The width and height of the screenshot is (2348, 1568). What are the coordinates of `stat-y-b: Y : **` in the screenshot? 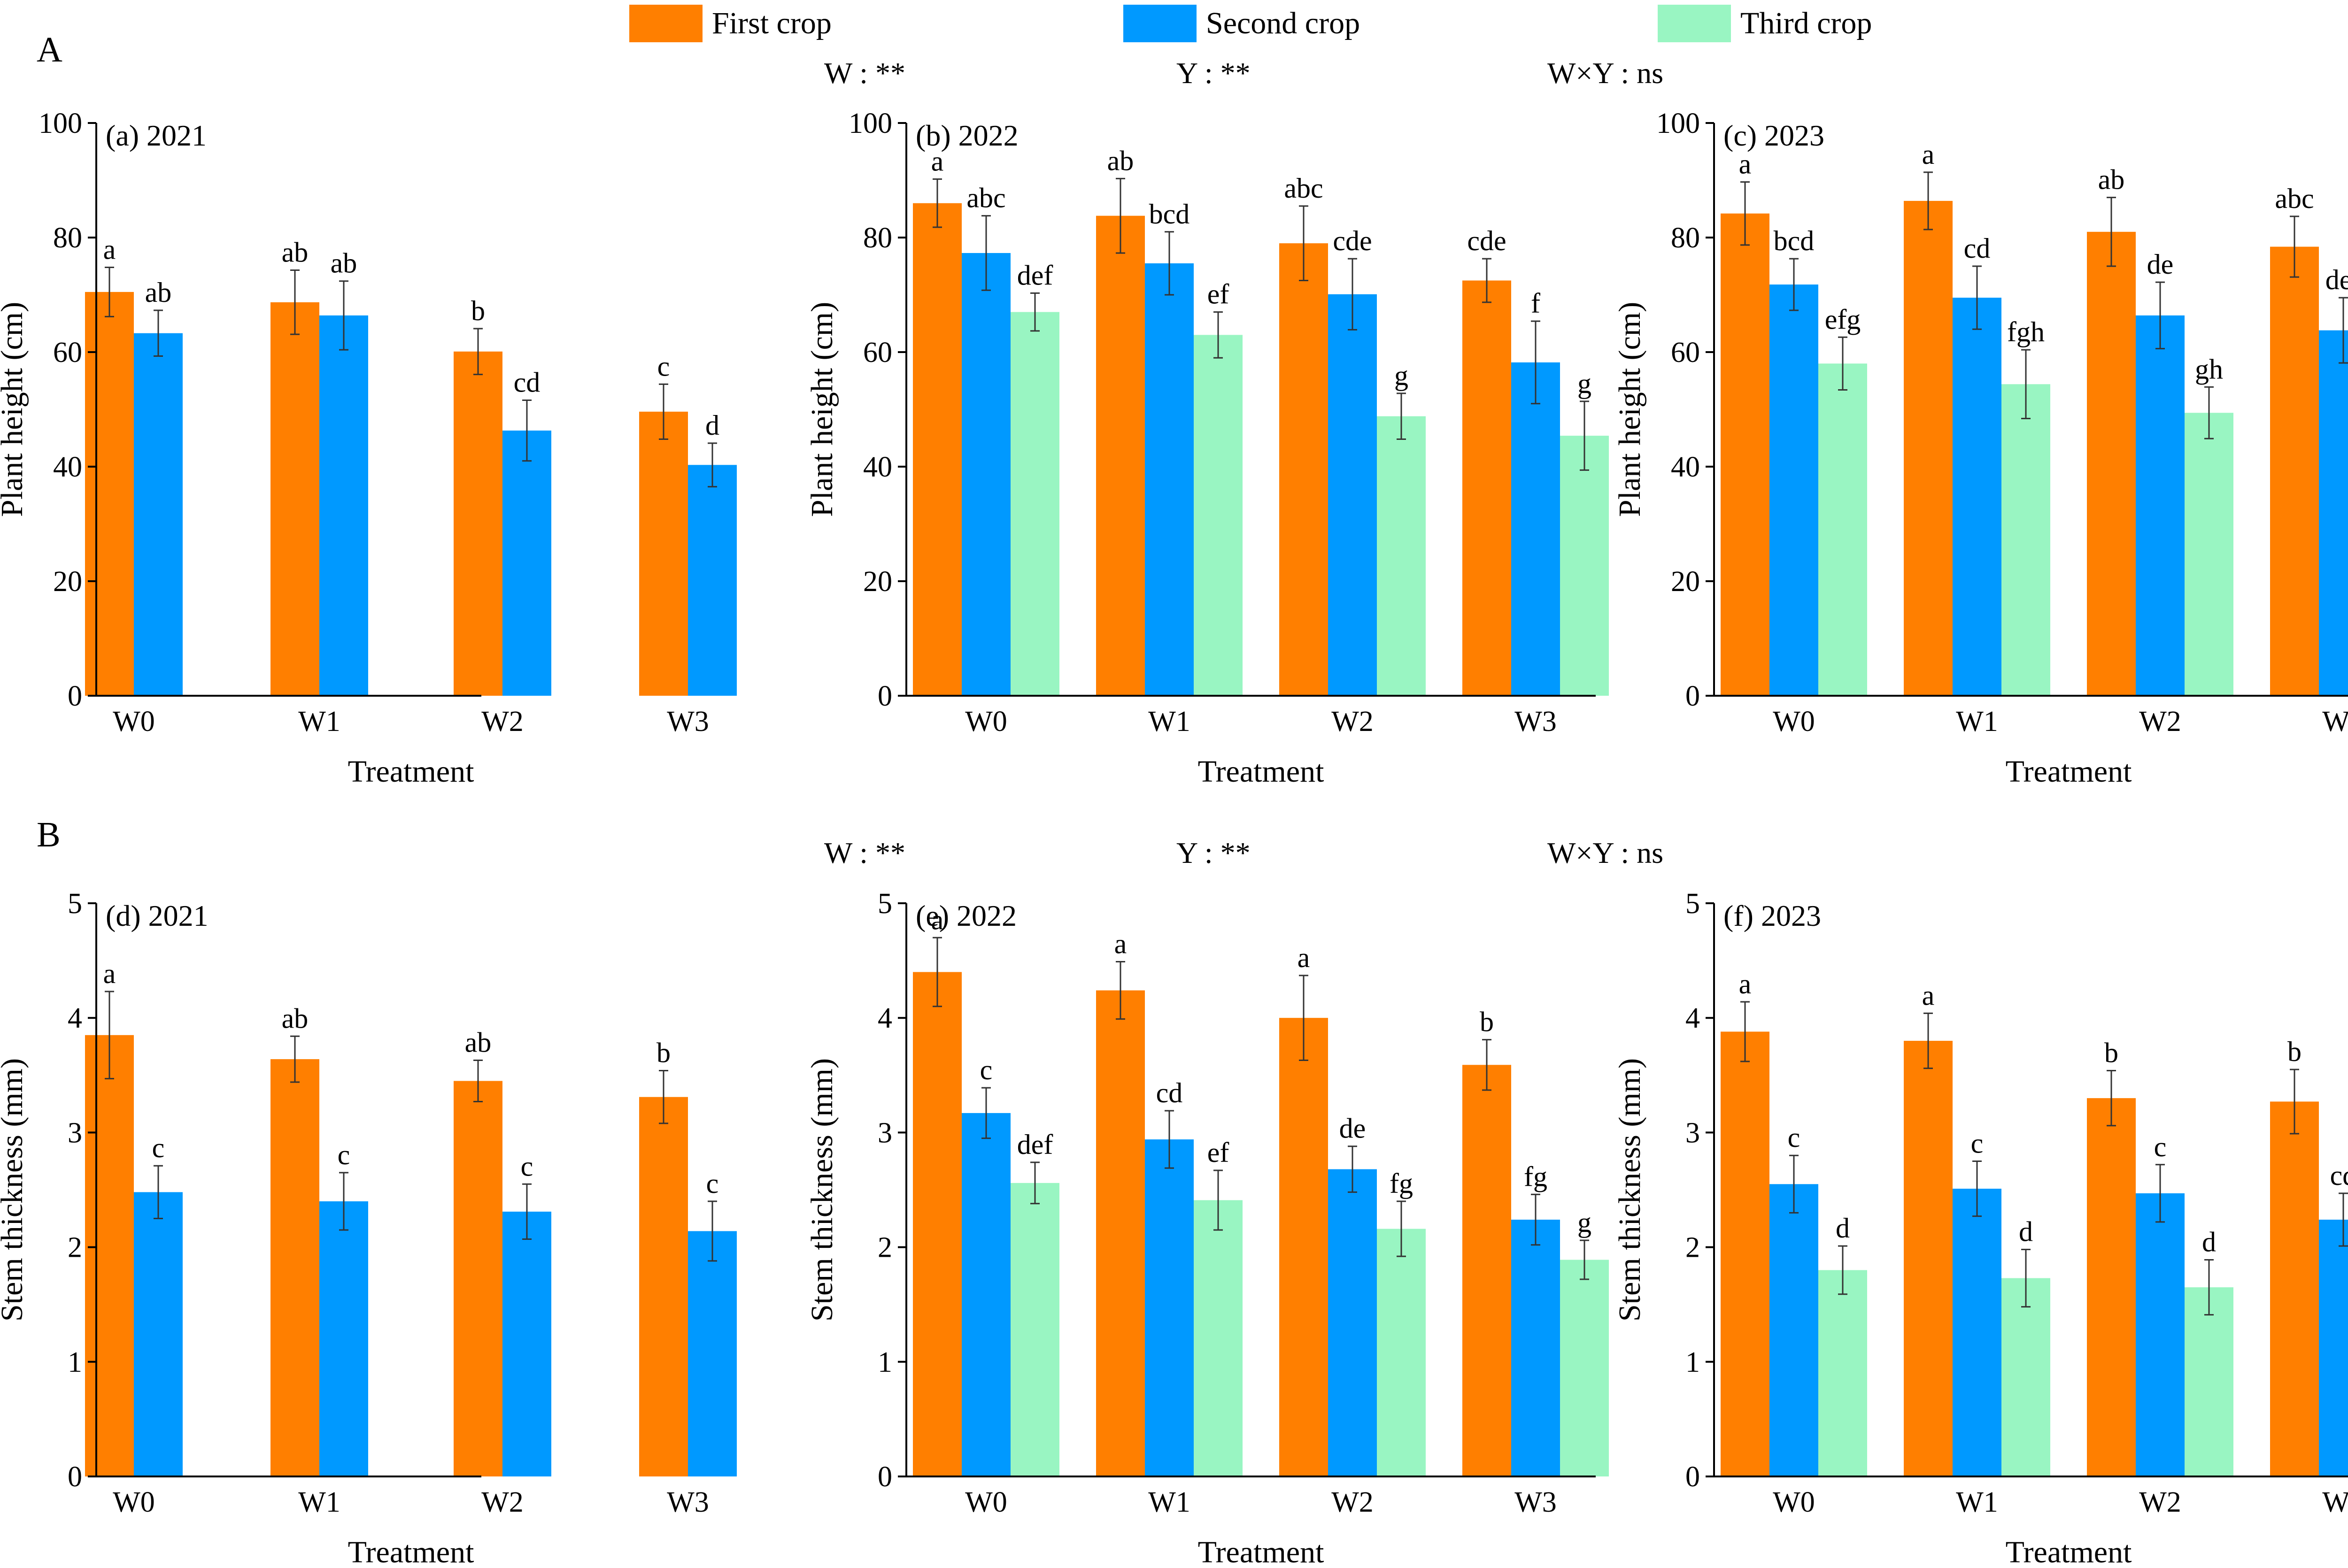 It's located at (1214, 853).